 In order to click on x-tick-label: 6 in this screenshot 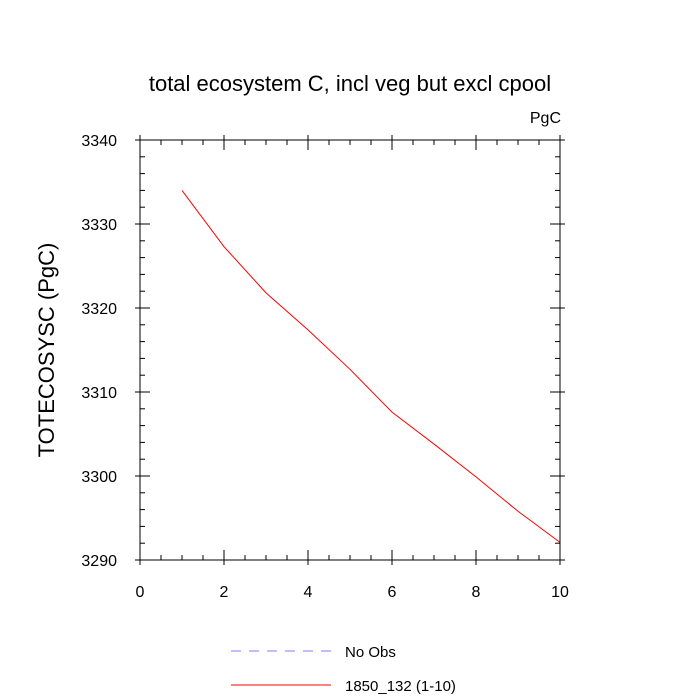, I will do `click(392, 592)`.